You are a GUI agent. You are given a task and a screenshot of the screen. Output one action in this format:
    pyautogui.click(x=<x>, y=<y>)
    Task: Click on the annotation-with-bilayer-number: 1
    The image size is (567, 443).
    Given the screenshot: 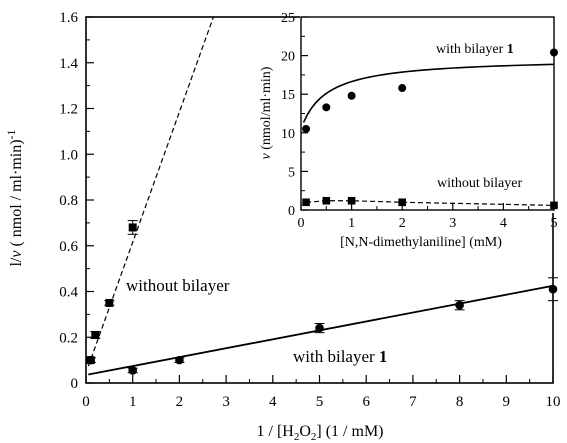 What is the action you would take?
    pyautogui.click(x=383, y=356)
    